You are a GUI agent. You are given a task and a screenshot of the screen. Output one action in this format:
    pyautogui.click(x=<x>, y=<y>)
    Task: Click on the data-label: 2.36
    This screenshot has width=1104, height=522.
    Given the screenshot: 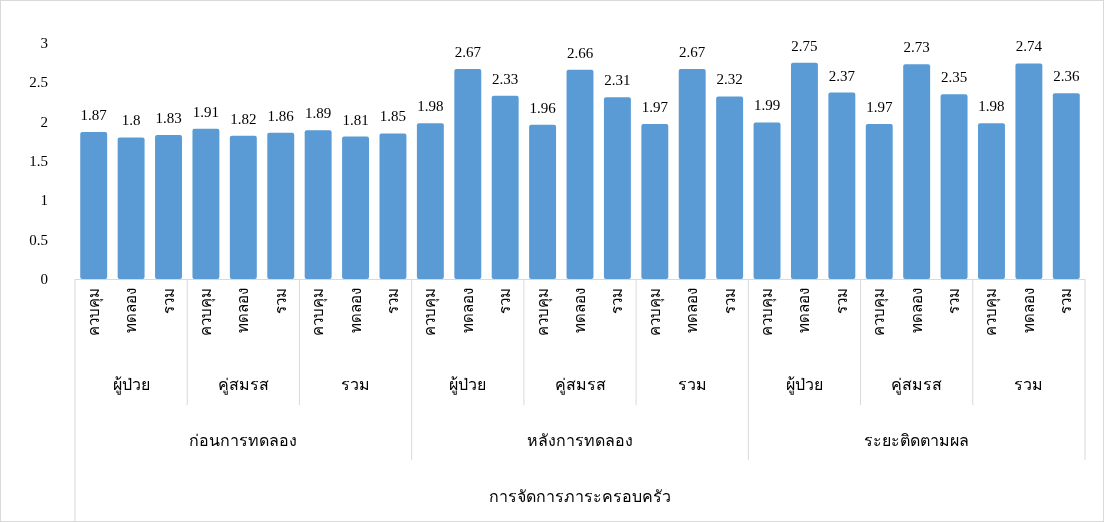 What is the action you would take?
    pyautogui.click(x=1066, y=76)
    